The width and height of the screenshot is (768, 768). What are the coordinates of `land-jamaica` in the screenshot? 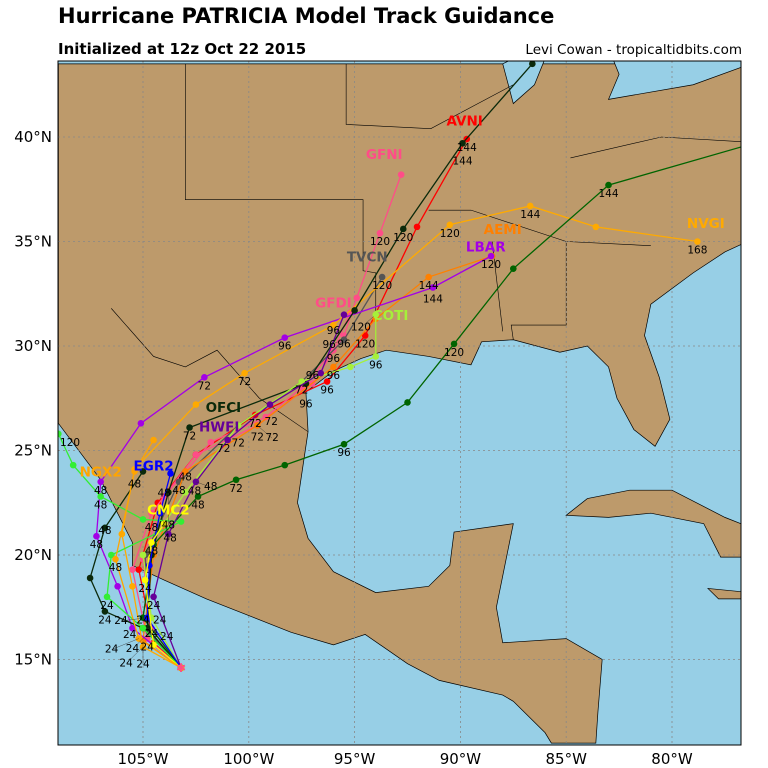 It's located at (724, 593).